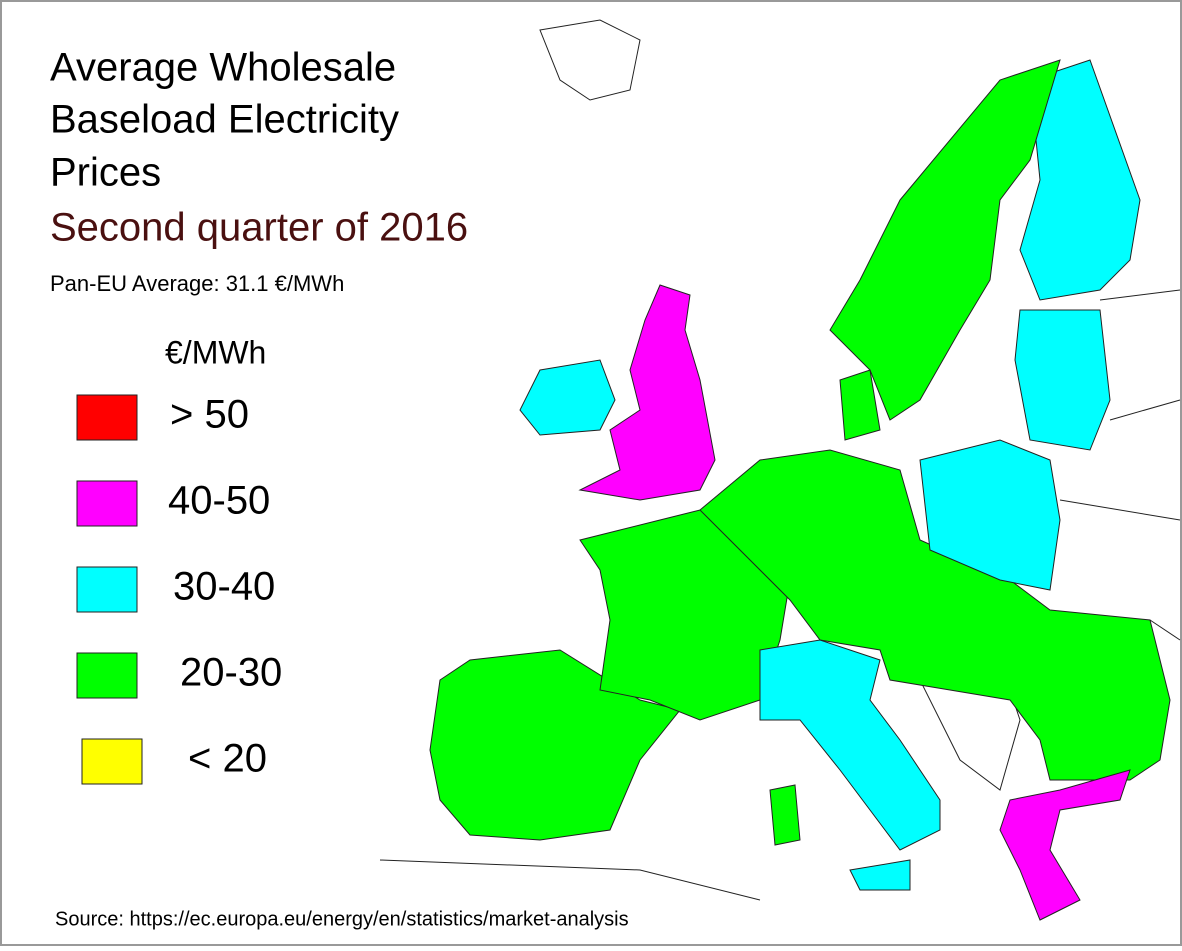 The image size is (1182, 951). What do you see at coordinates (880, 875) in the screenshot?
I see `sicily` at bounding box center [880, 875].